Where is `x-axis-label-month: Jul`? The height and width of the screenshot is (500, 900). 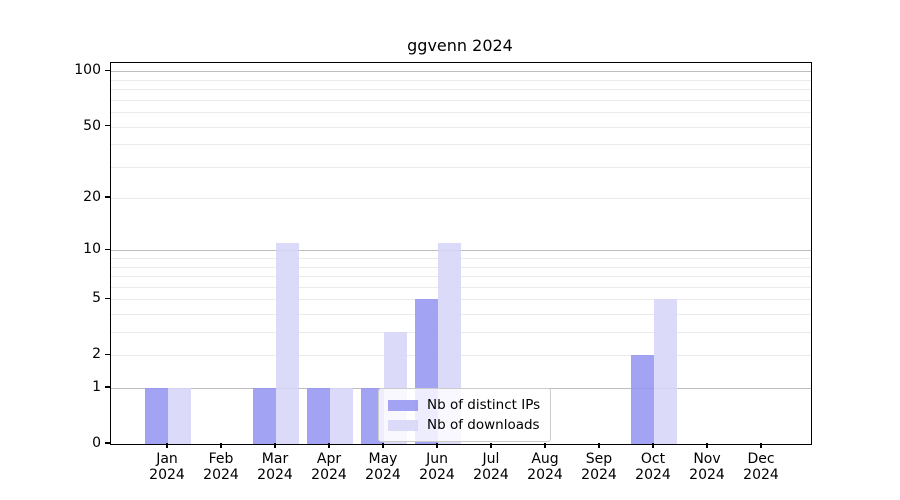 x-axis-label-month: Jul is located at coordinates (491, 459).